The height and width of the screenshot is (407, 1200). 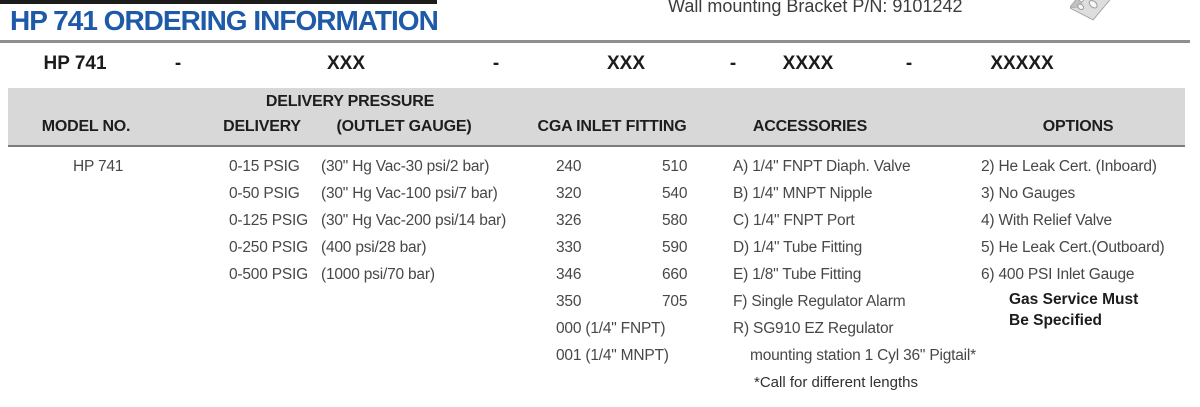 I want to click on header-delivery: DELIVERY, so click(x=262, y=126).